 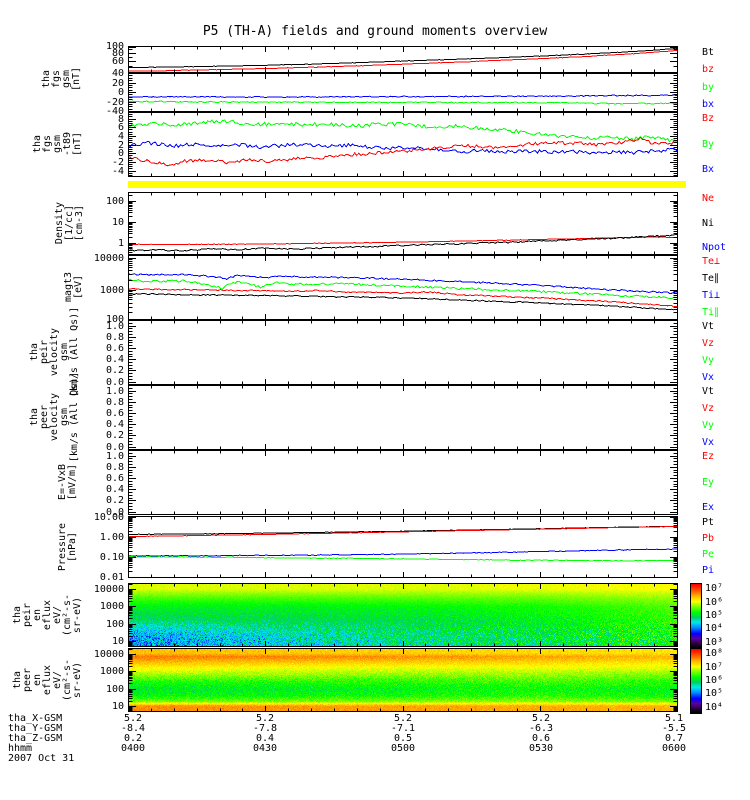 What do you see at coordinates (714, 667) in the screenshot?
I see `electron-spectrogram-colorbar-label: 10⁷` at bounding box center [714, 667].